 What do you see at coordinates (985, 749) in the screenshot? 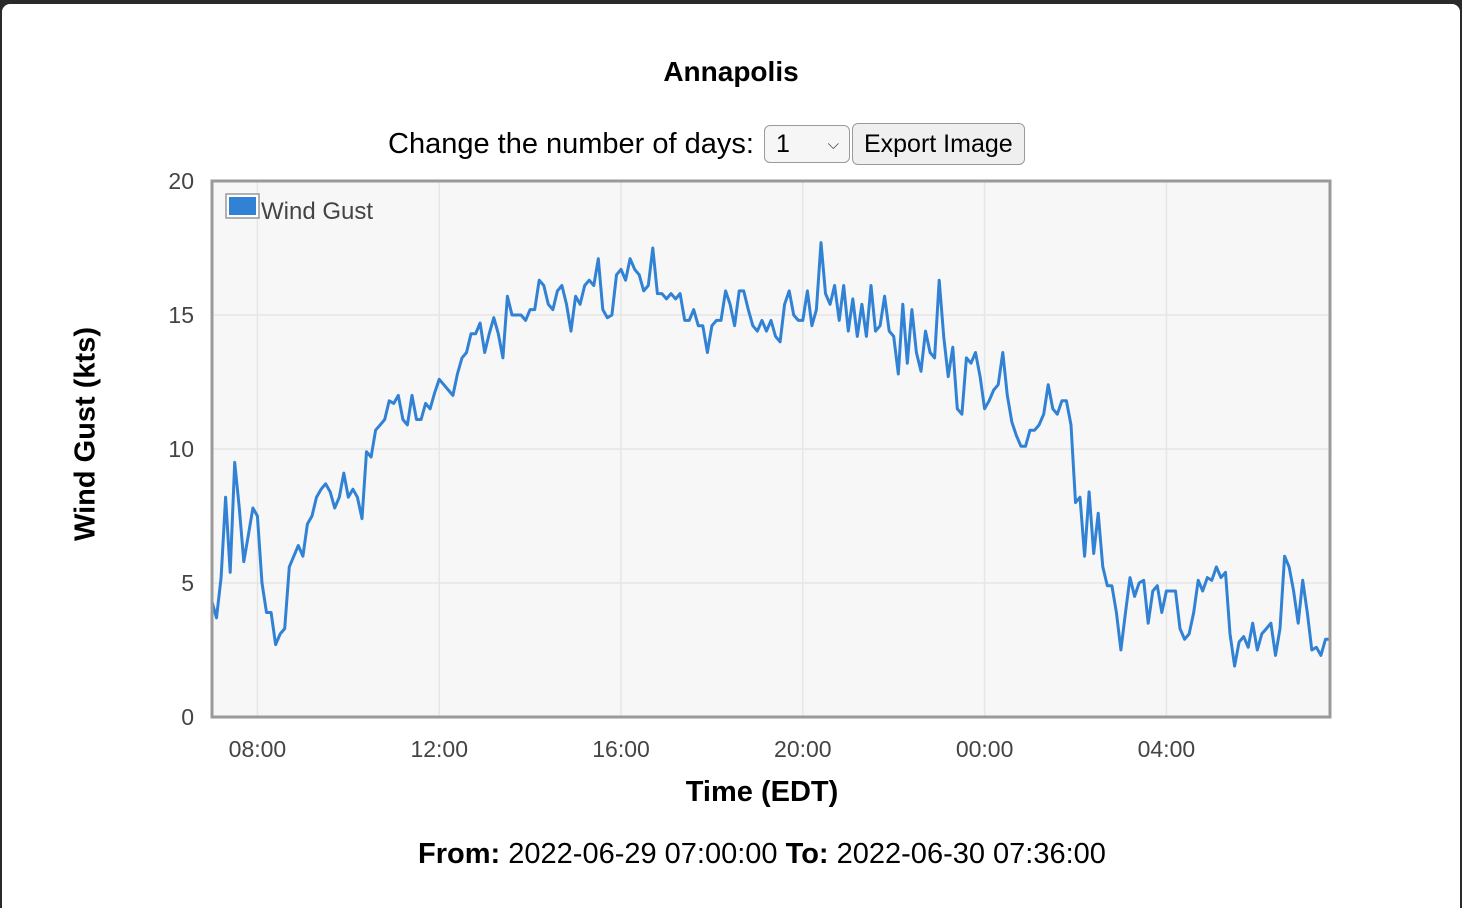
I see `x-tick-label: 00:00` at bounding box center [985, 749].